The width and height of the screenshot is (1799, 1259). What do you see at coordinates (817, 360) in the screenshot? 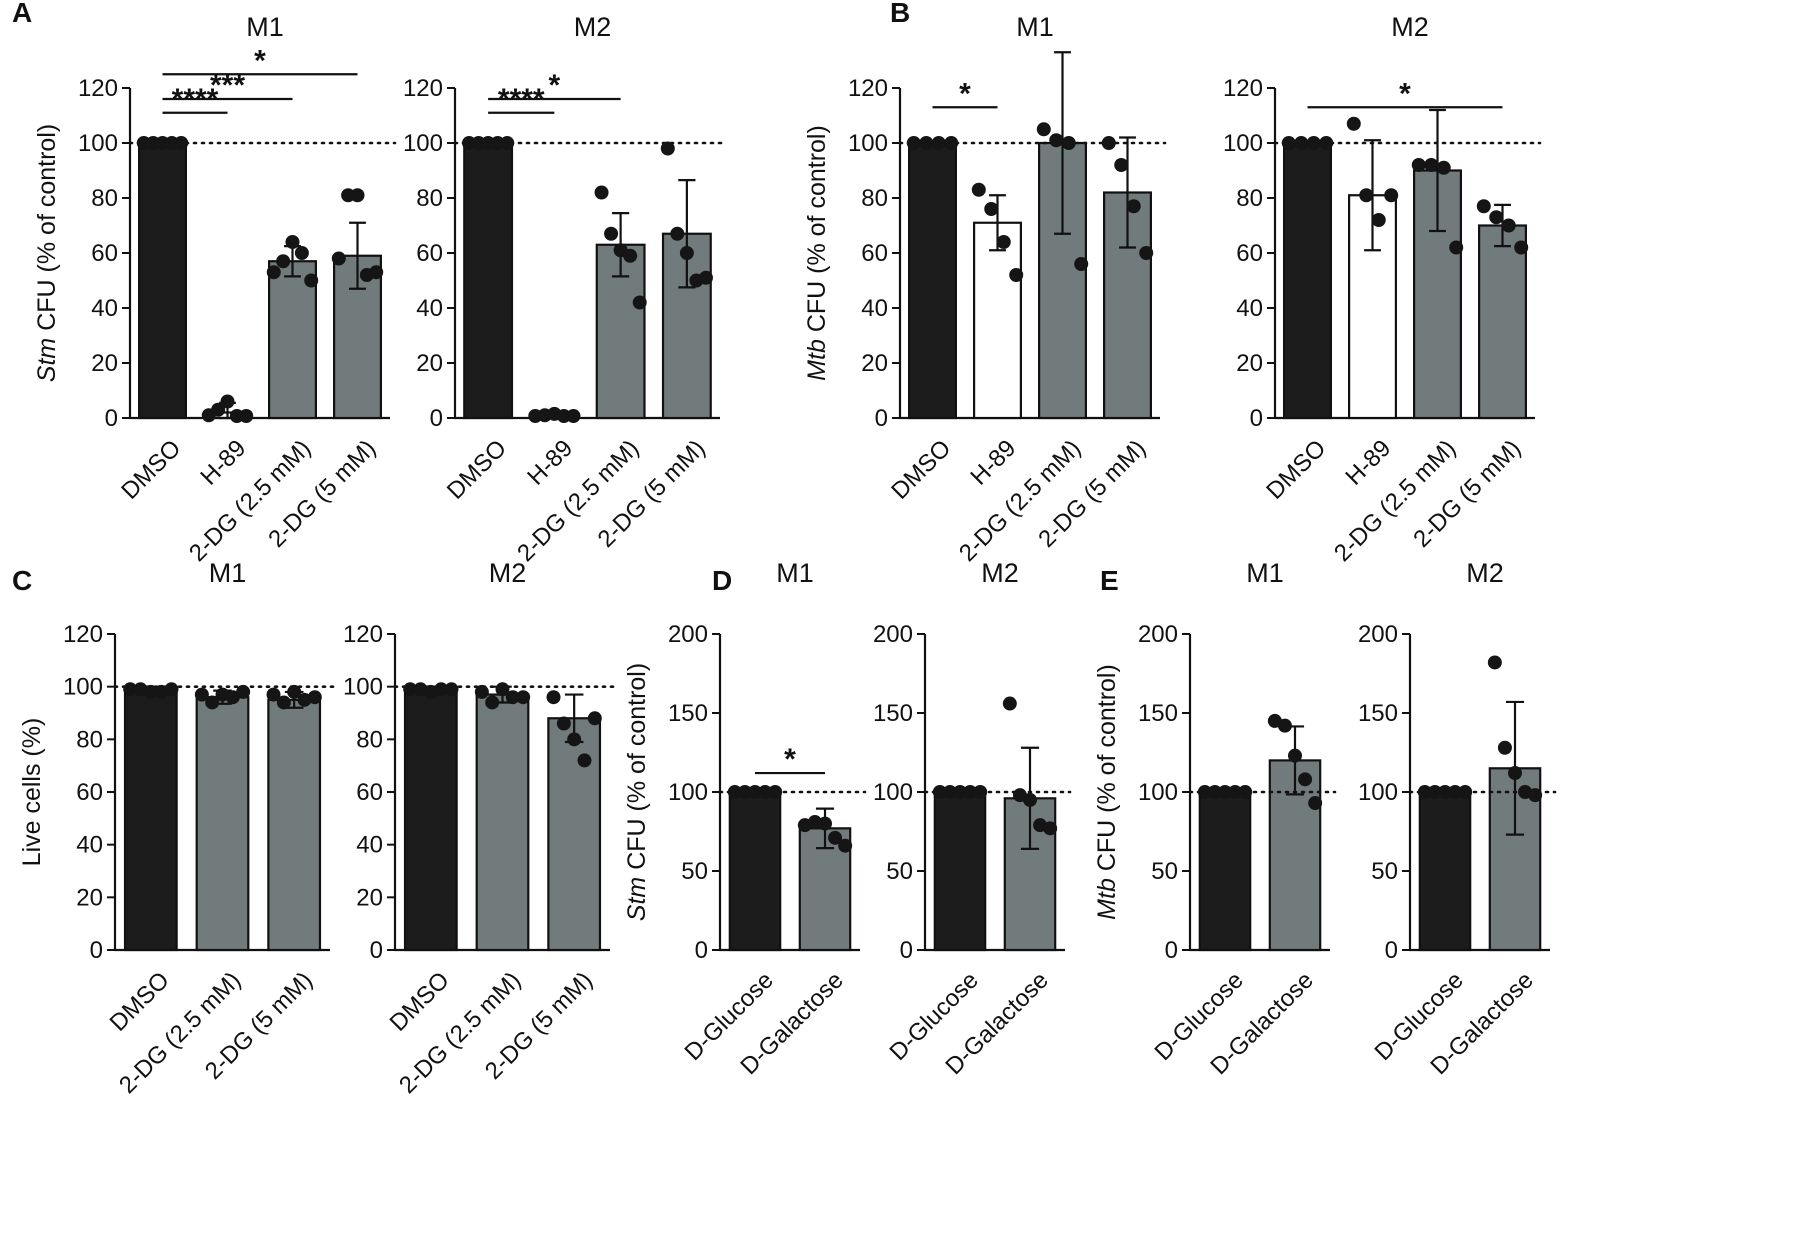
I see `y-axis-label-italic: Mtb` at bounding box center [817, 360].